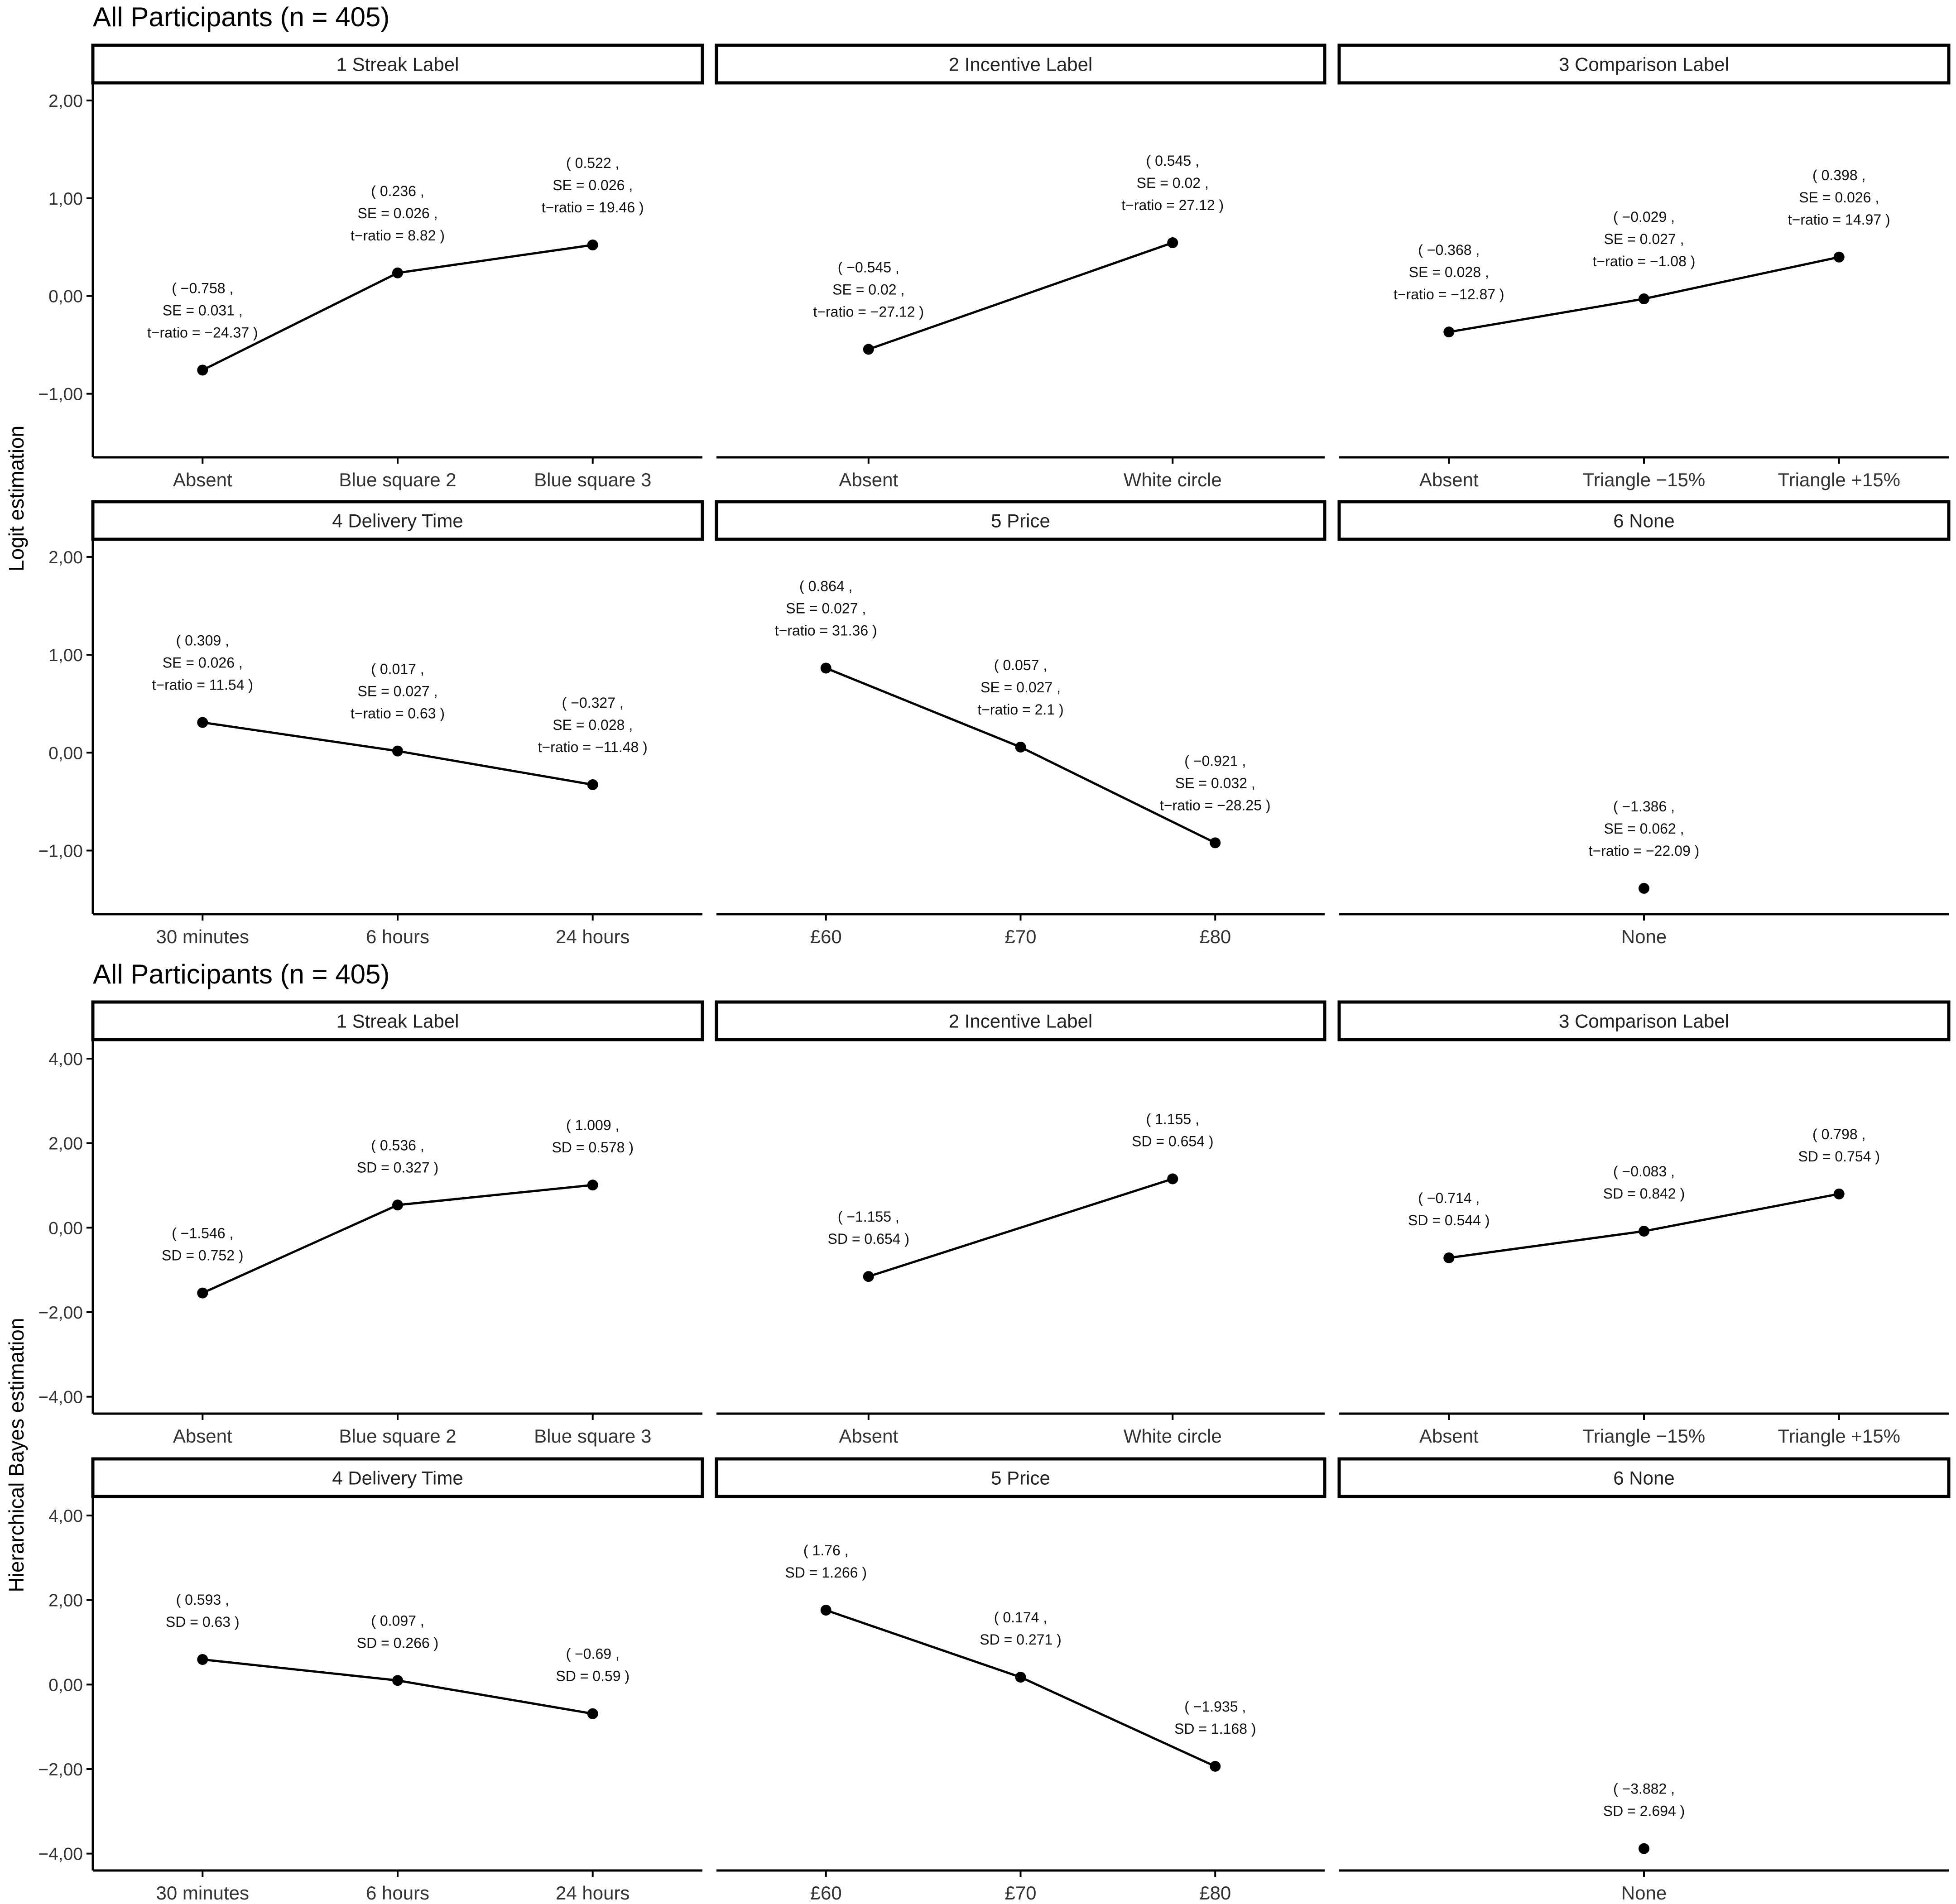  Describe the element at coordinates (1839, 479) in the screenshot. I see `x-tick-label: Triangle +15%` at that location.